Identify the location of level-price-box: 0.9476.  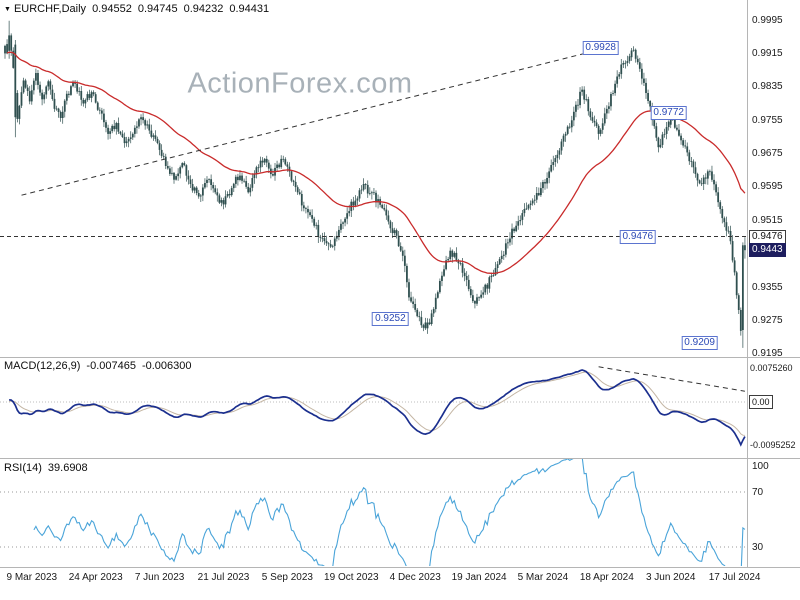
(767, 236).